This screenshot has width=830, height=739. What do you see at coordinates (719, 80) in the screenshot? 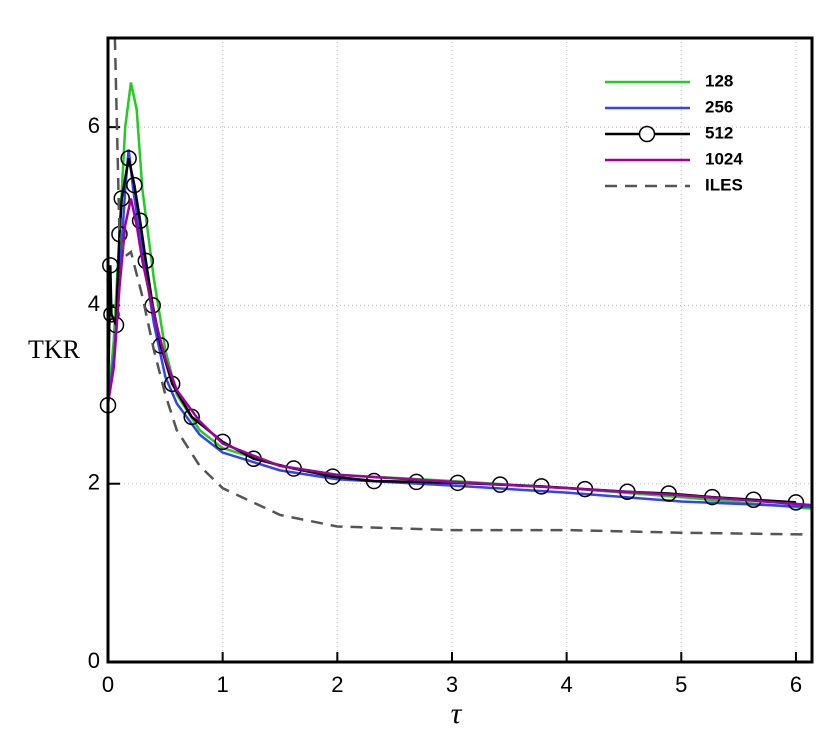
I see `legend-label: 128` at bounding box center [719, 80].